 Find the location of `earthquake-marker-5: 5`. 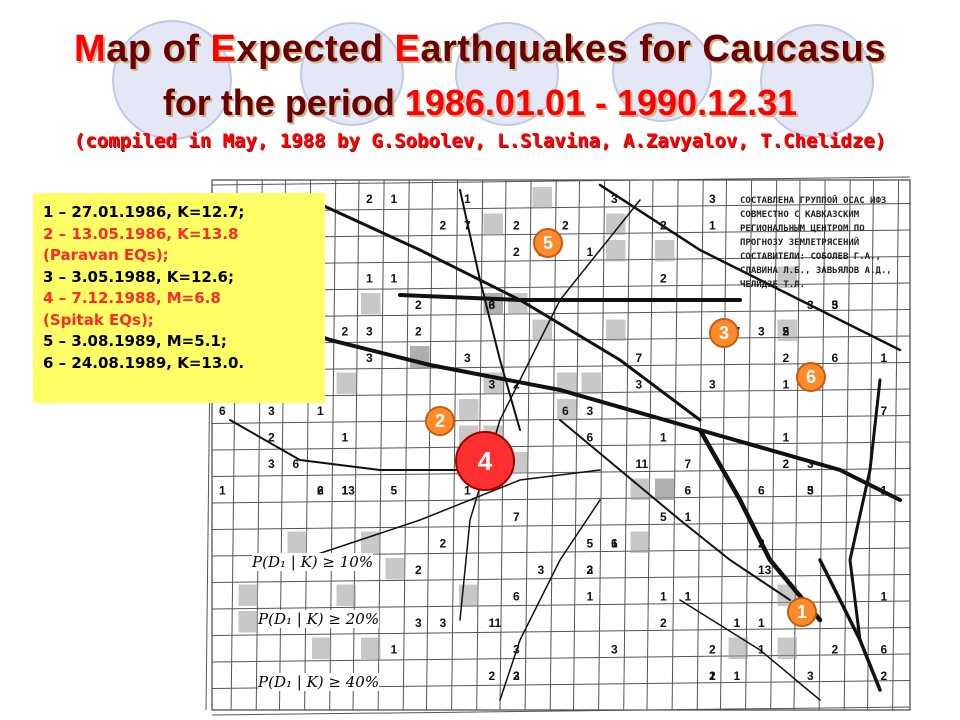

earthquake-marker-5: 5 is located at coordinates (548, 243).